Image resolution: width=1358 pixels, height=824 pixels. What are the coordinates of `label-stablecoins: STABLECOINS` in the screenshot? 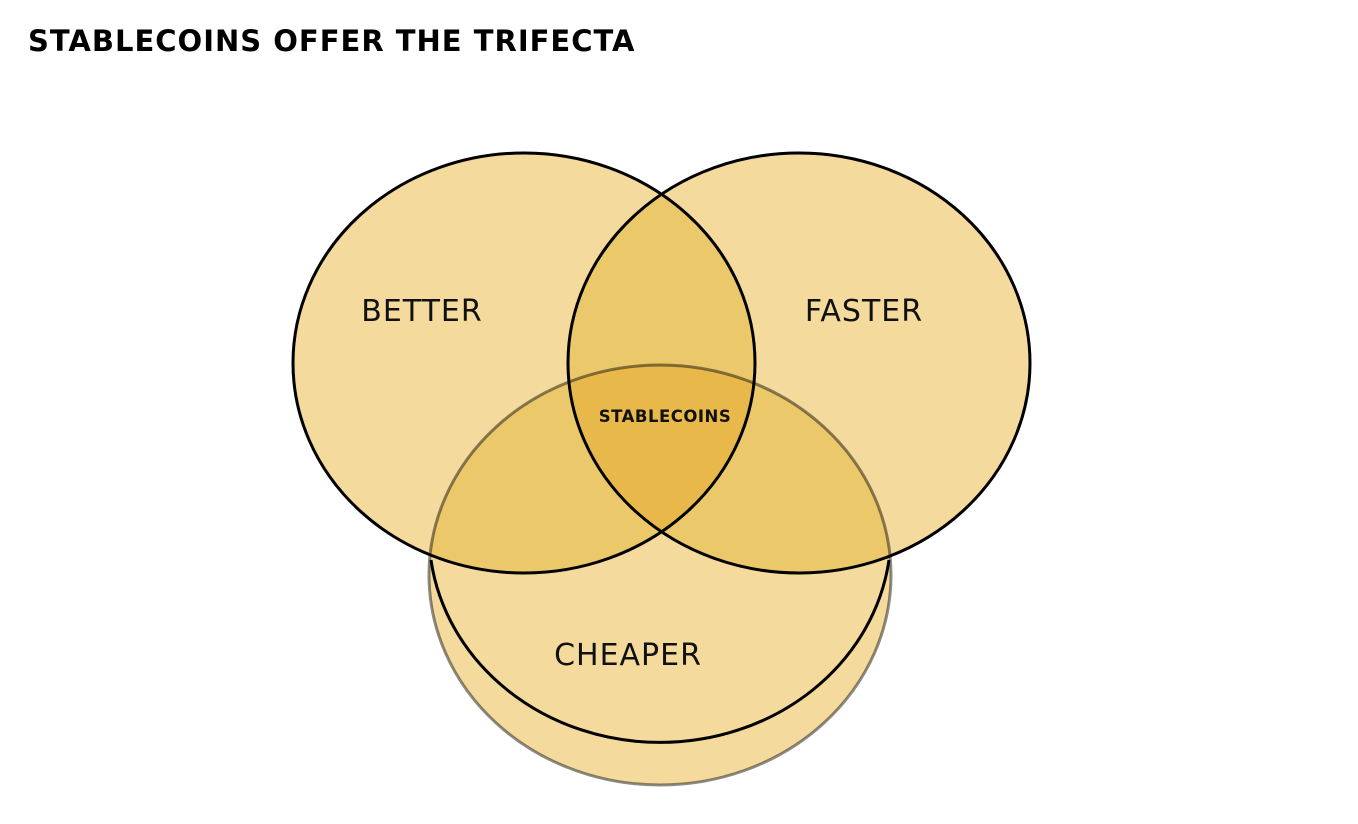 It's located at (665, 416).